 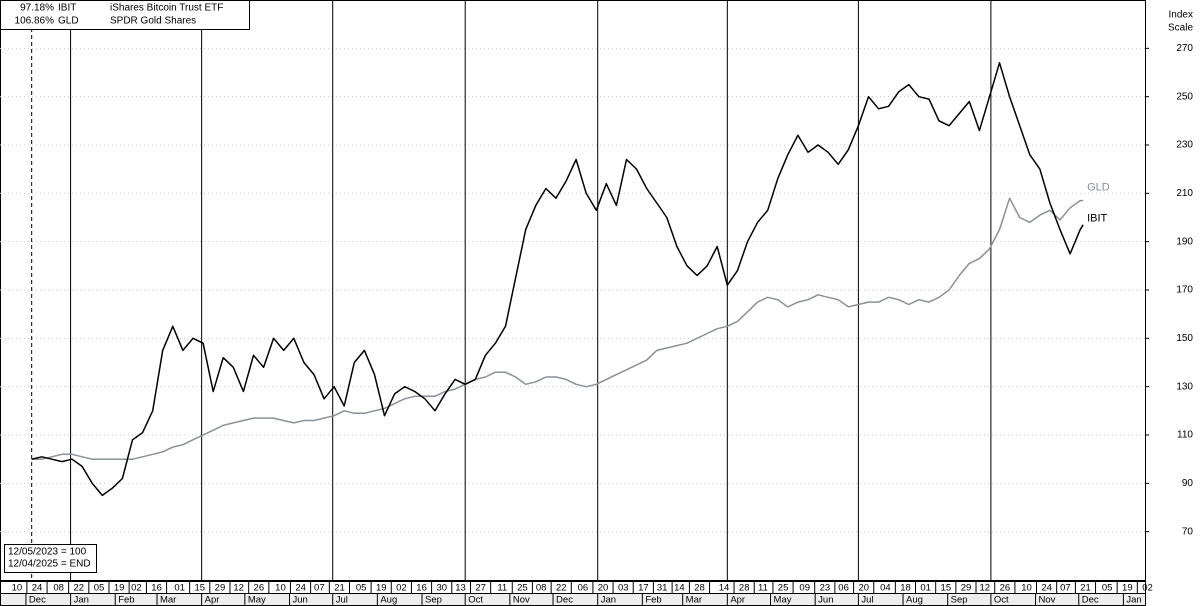 What do you see at coordinates (1188, 483) in the screenshot?
I see `y-tick-label: 90` at bounding box center [1188, 483].